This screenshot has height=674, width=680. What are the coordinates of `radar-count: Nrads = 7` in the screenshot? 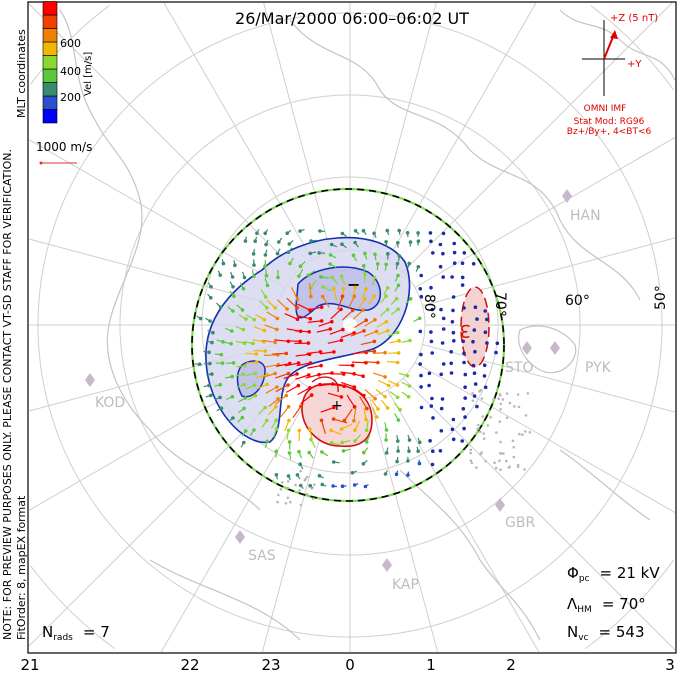 It's located at (76, 633).